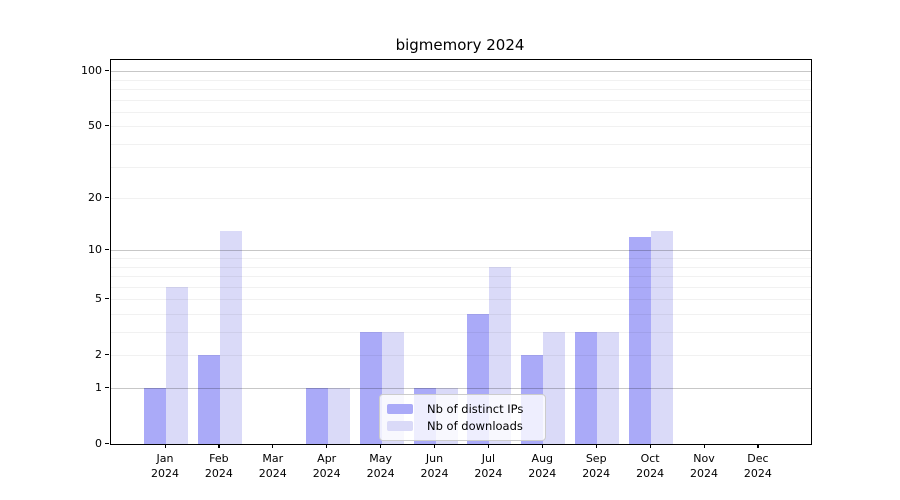 This screenshot has width=900, height=500. What do you see at coordinates (208, 399) in the screenshot?
I see `bar-nb-of-distinct-ips-feb` at bounding box center [208, 399].